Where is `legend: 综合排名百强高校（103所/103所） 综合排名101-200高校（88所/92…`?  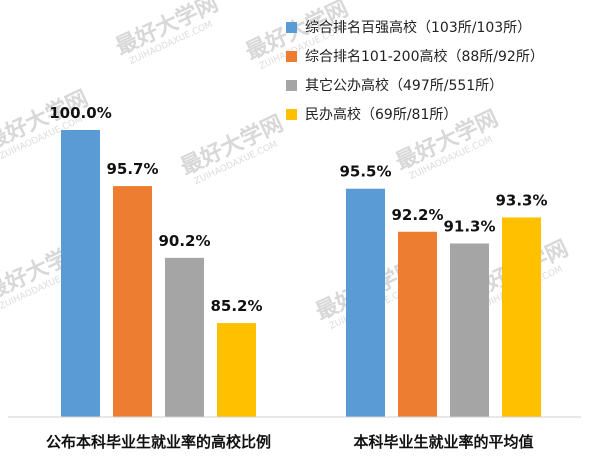
legend: 综合排名百强高校（103所/103所） 综合排名101-200高校（88所/92… is located at coordinates (415, 74).